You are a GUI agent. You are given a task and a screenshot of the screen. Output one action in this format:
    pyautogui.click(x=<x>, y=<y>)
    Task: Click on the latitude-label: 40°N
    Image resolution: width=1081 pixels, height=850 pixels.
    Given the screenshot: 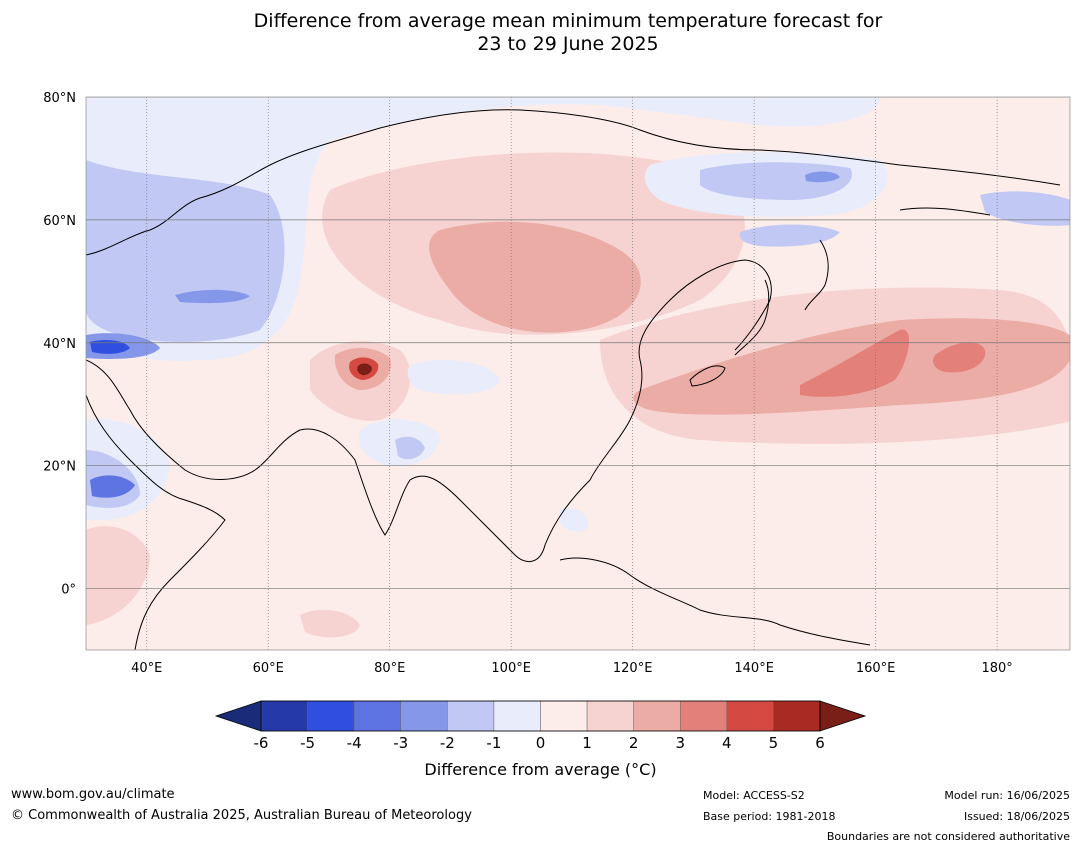 What is the action you would take?
    pyautogui.click(x=59, y=344)
    